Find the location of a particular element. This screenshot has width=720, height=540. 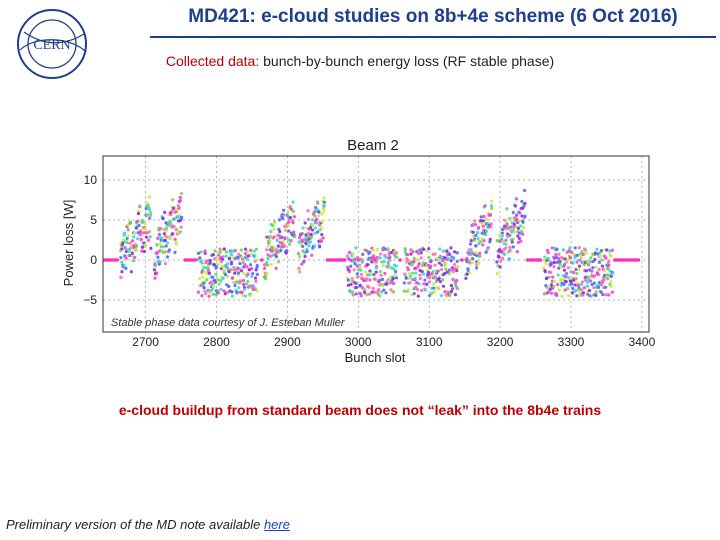

md-note-link: here is located at coordinates (276, 524).